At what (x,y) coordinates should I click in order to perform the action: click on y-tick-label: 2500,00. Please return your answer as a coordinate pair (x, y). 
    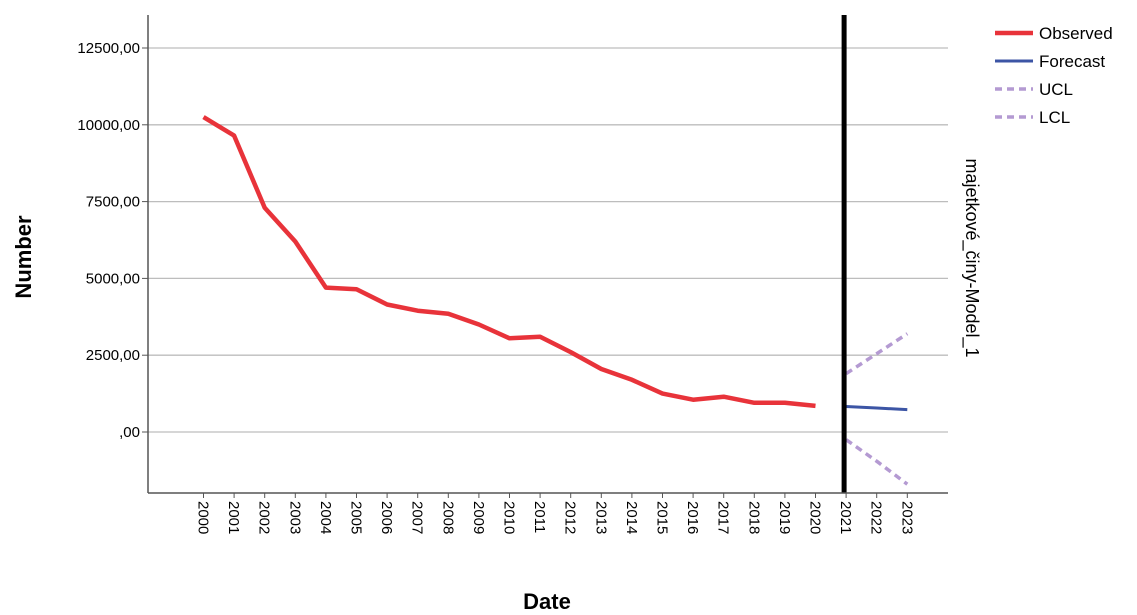
    Looking at the image, I should click on (113, 355).